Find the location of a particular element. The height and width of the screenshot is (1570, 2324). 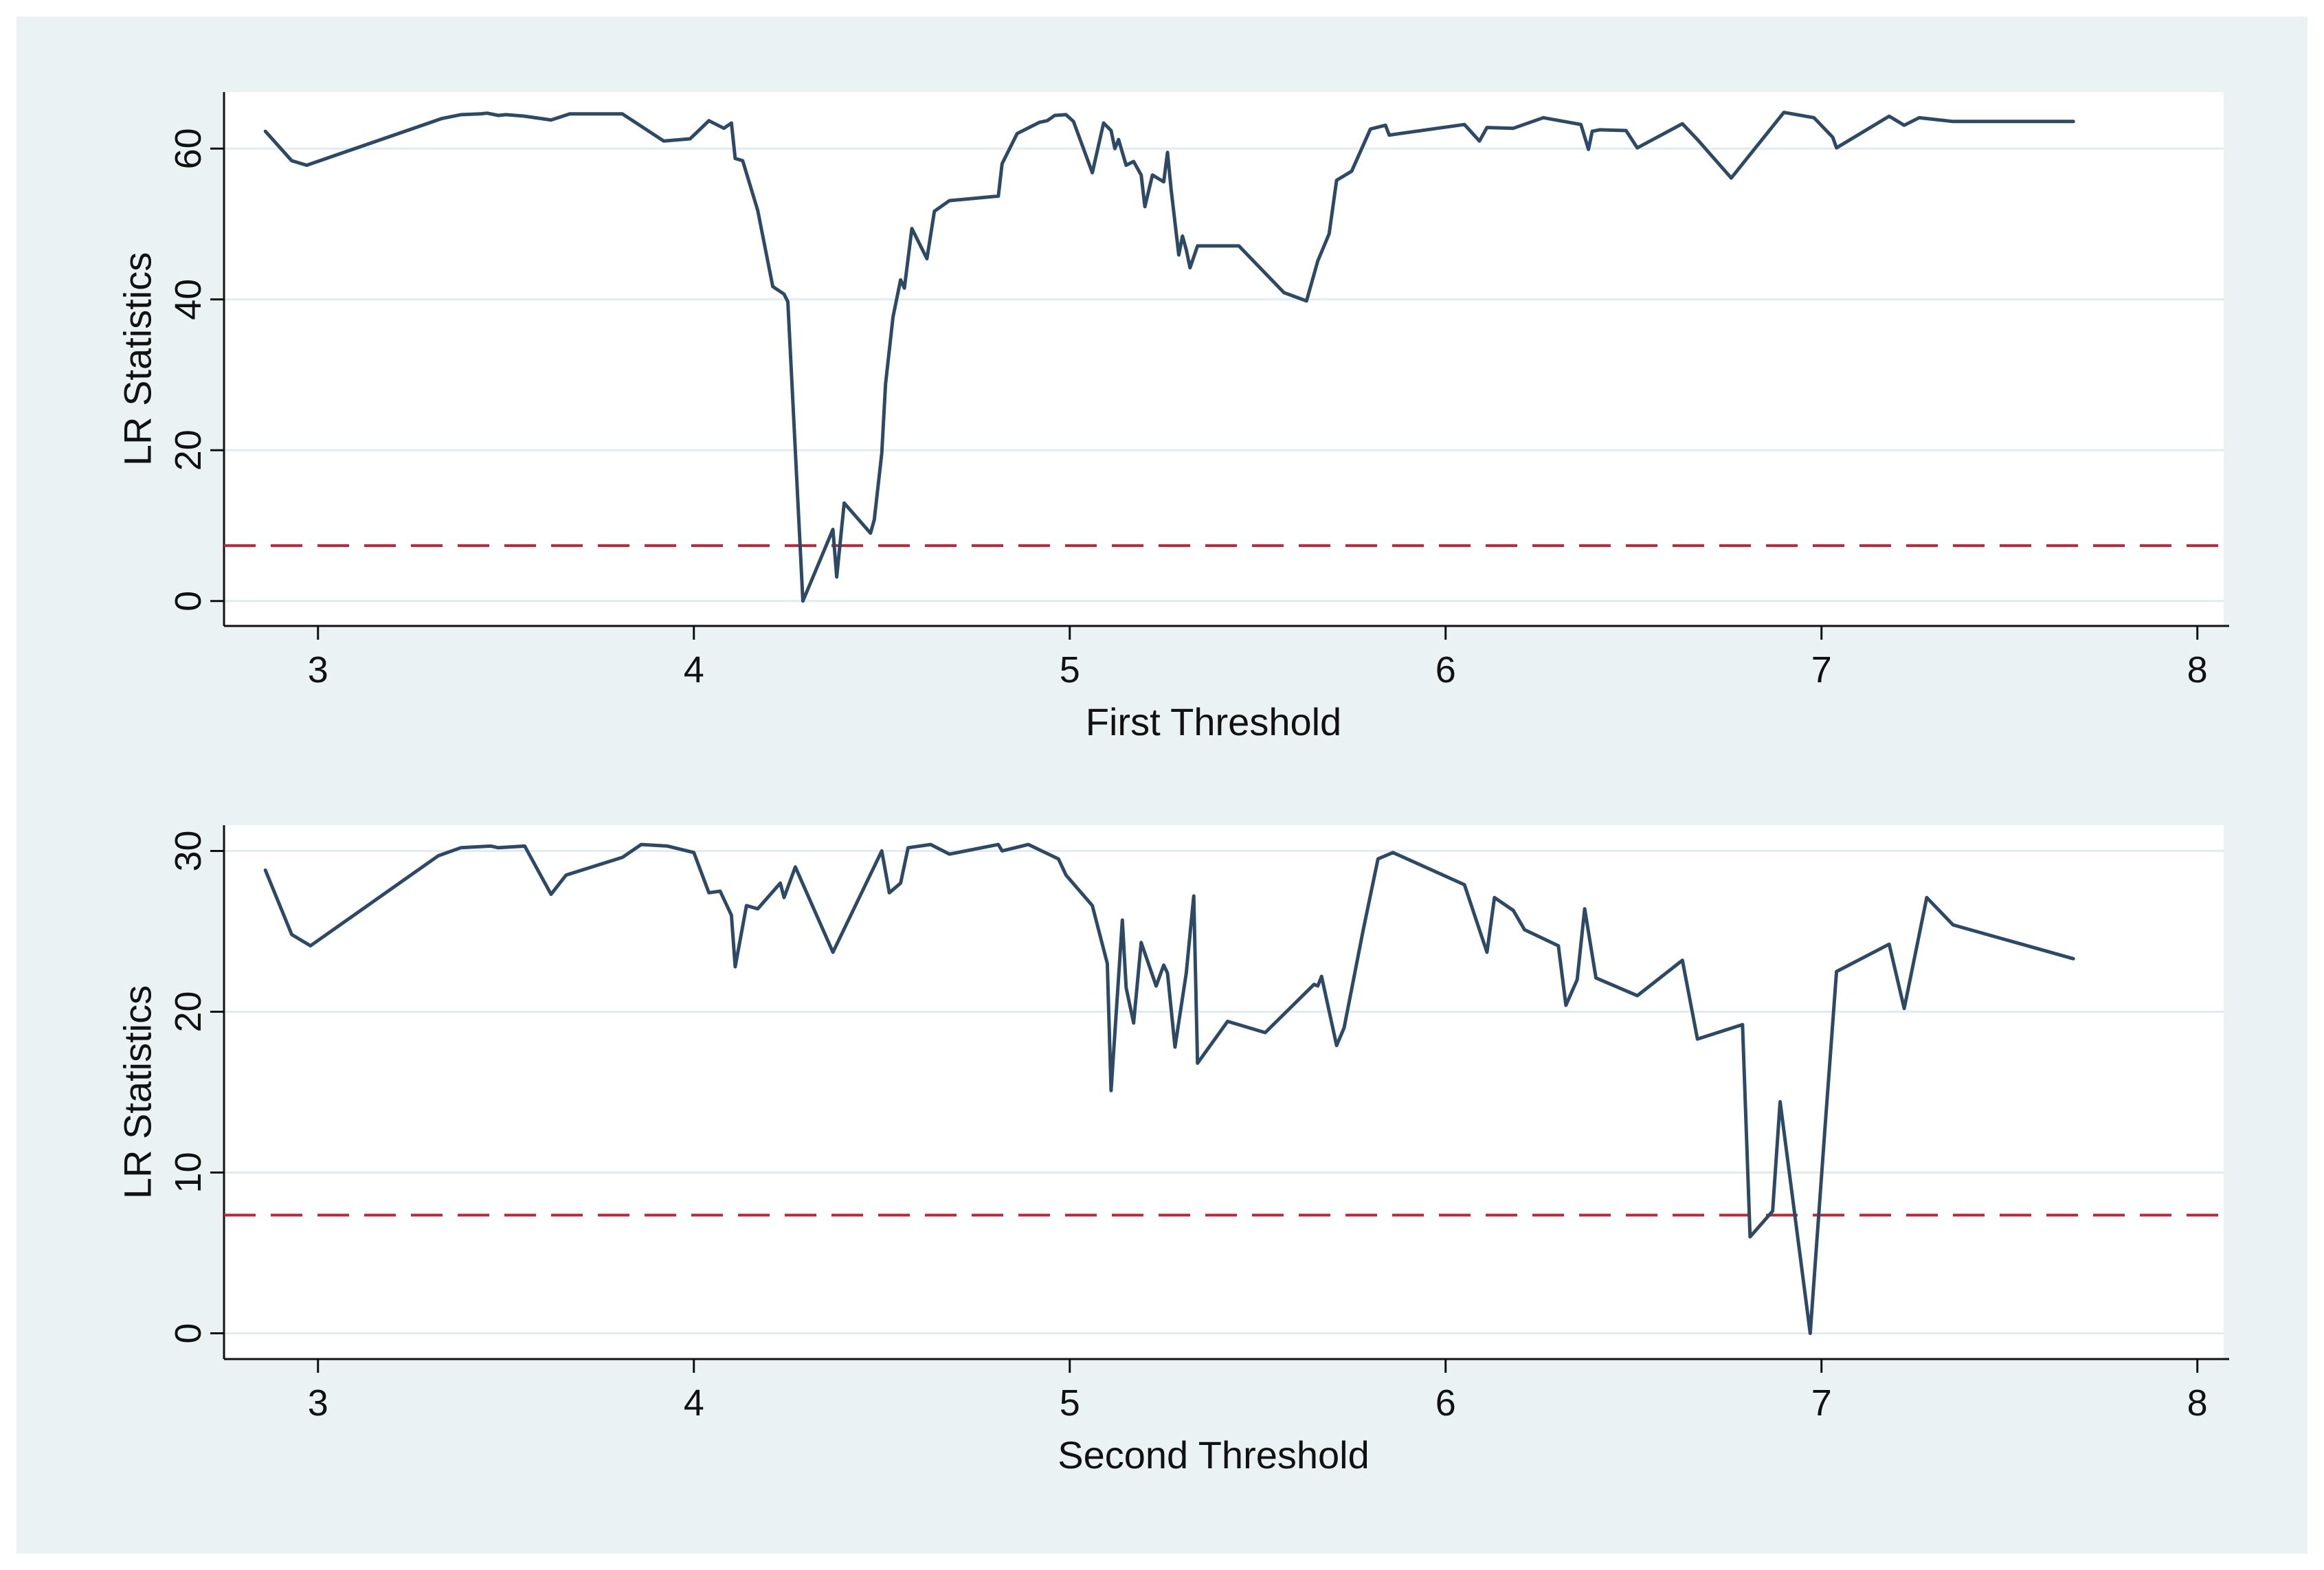

y-tick-label: 30 is located at coordinates (188, 850).